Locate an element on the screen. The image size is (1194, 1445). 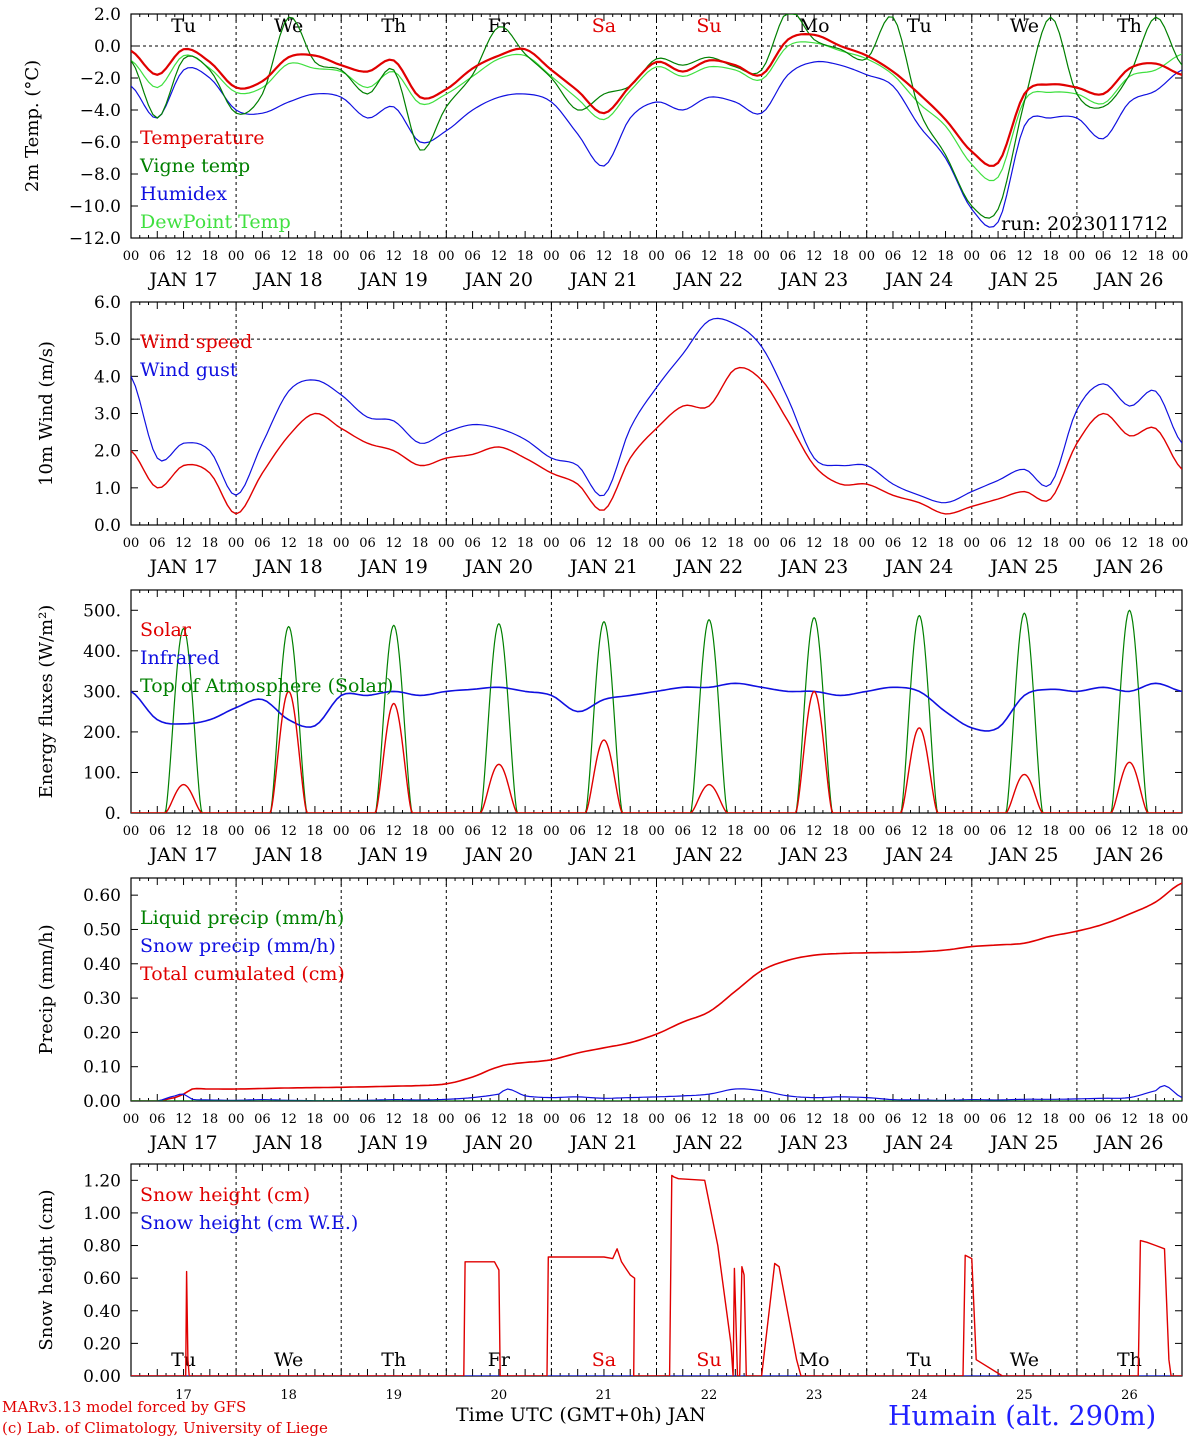
date-label: JAN 22 is located at coordinates (708, 1143).